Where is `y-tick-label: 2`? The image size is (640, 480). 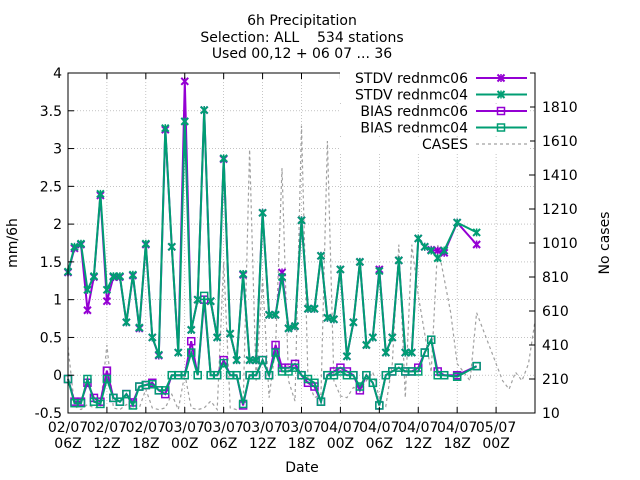 y-tick-label: 2 is located at coordinates (57, 225).